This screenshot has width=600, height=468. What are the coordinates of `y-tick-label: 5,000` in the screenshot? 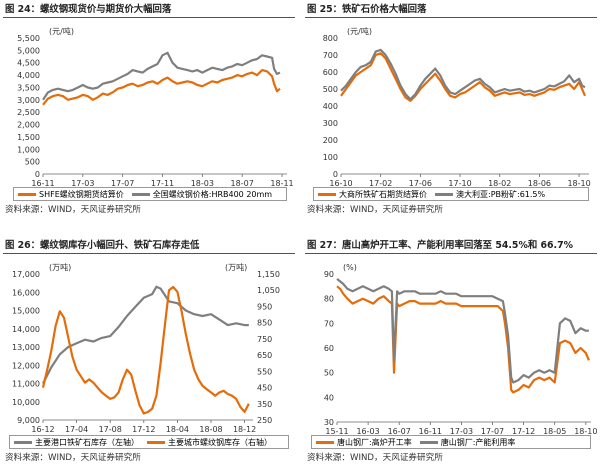 It's located at (28, 50).